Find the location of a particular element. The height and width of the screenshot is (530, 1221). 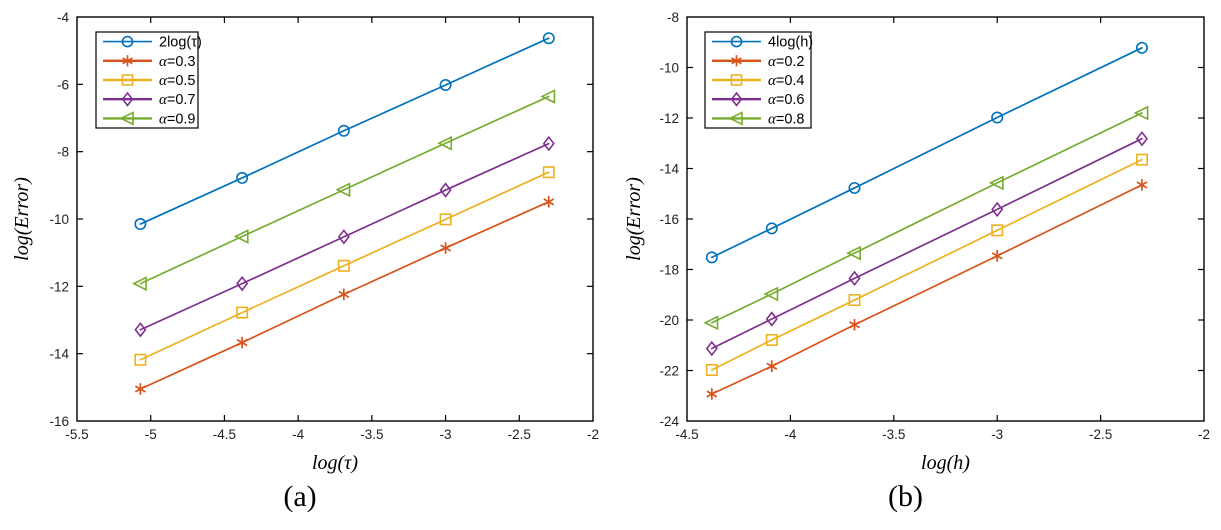

y-tick-label: -22 is located at coordinates (669, 371).